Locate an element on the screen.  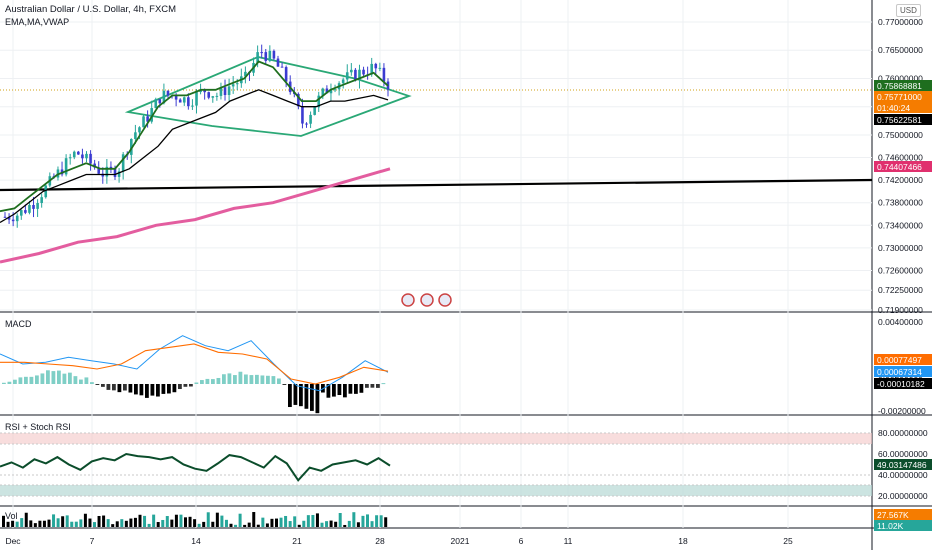
rsi-tick-label: 20.00000000 is located at coordinates (903, 496).